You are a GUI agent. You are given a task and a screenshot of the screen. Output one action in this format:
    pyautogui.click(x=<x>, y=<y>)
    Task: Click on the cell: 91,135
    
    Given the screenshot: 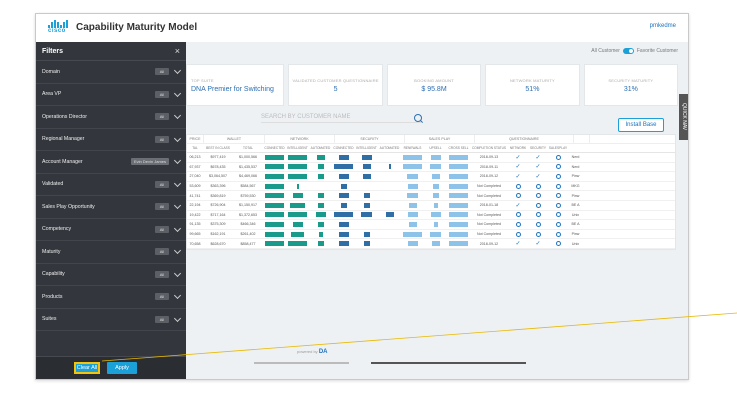 What is the action you would take?
    pyautogui.click(x=195, y=224)
    